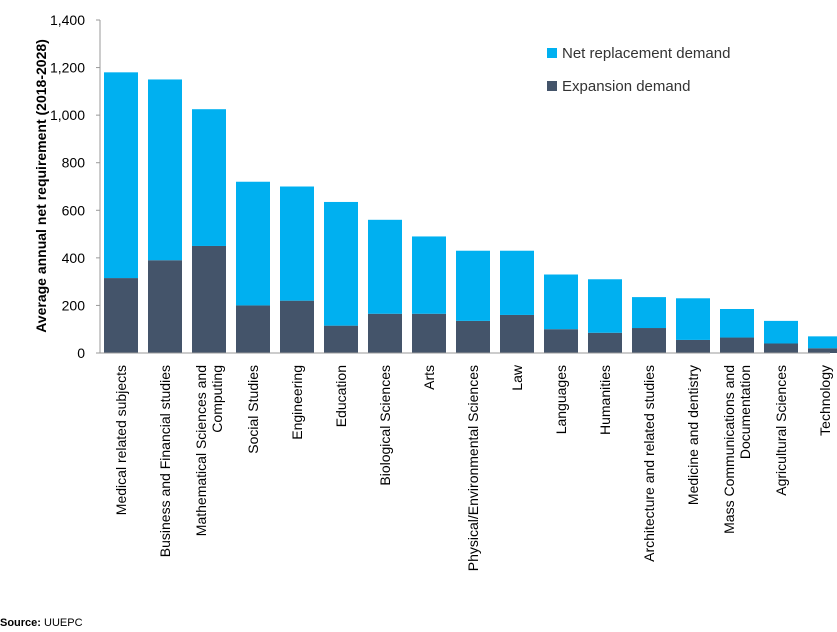  Describe the element at coordinates (473, 468) in the screenshot. I see `x-tick-label: Physical/Environmental Sciences` at that location.